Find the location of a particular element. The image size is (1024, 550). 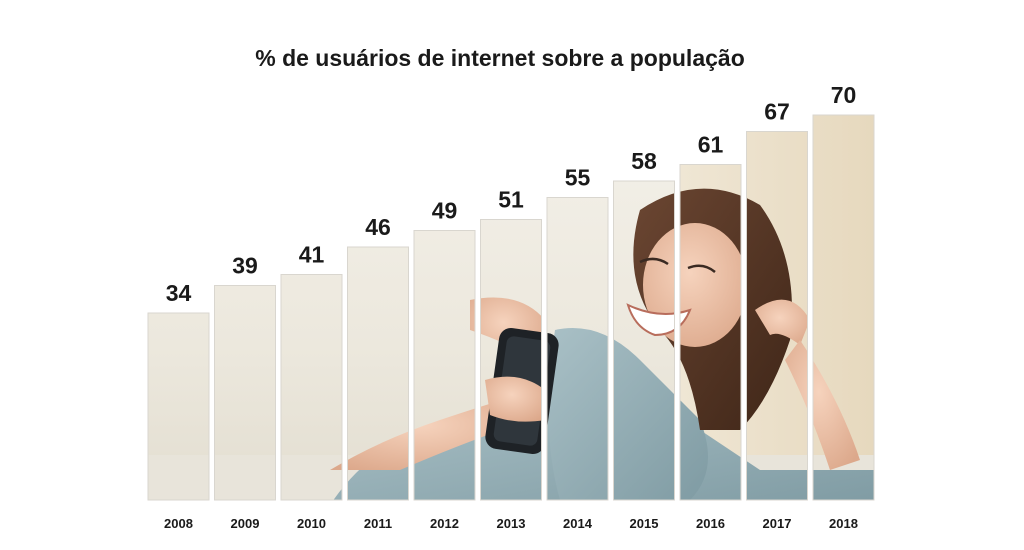

value-label-2012: 49 is located at coordinates (445, 211).